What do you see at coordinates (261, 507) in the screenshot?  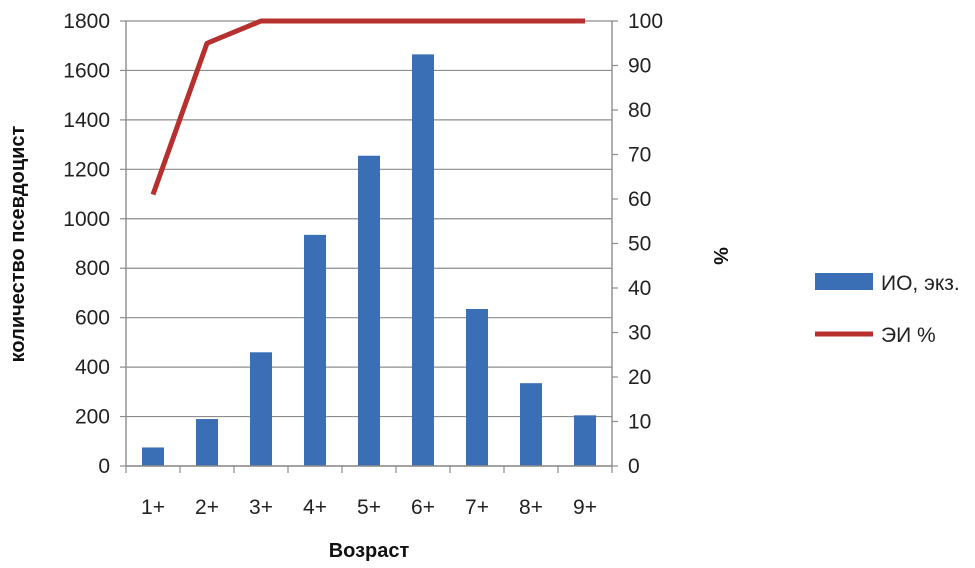 I see `x-tick-label: 3+` at bounding box center [261, 507].